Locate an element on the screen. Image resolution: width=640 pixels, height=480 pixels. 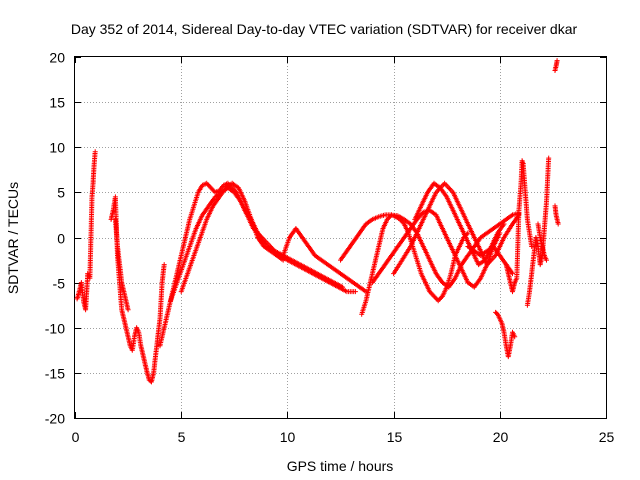
y-tick-label: -5 is located at coordinates (59, 284).